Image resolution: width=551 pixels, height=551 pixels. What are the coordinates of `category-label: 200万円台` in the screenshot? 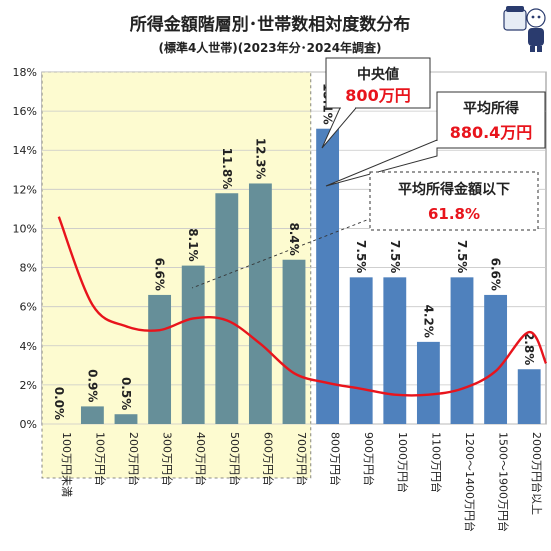 It's located at (134, 459).